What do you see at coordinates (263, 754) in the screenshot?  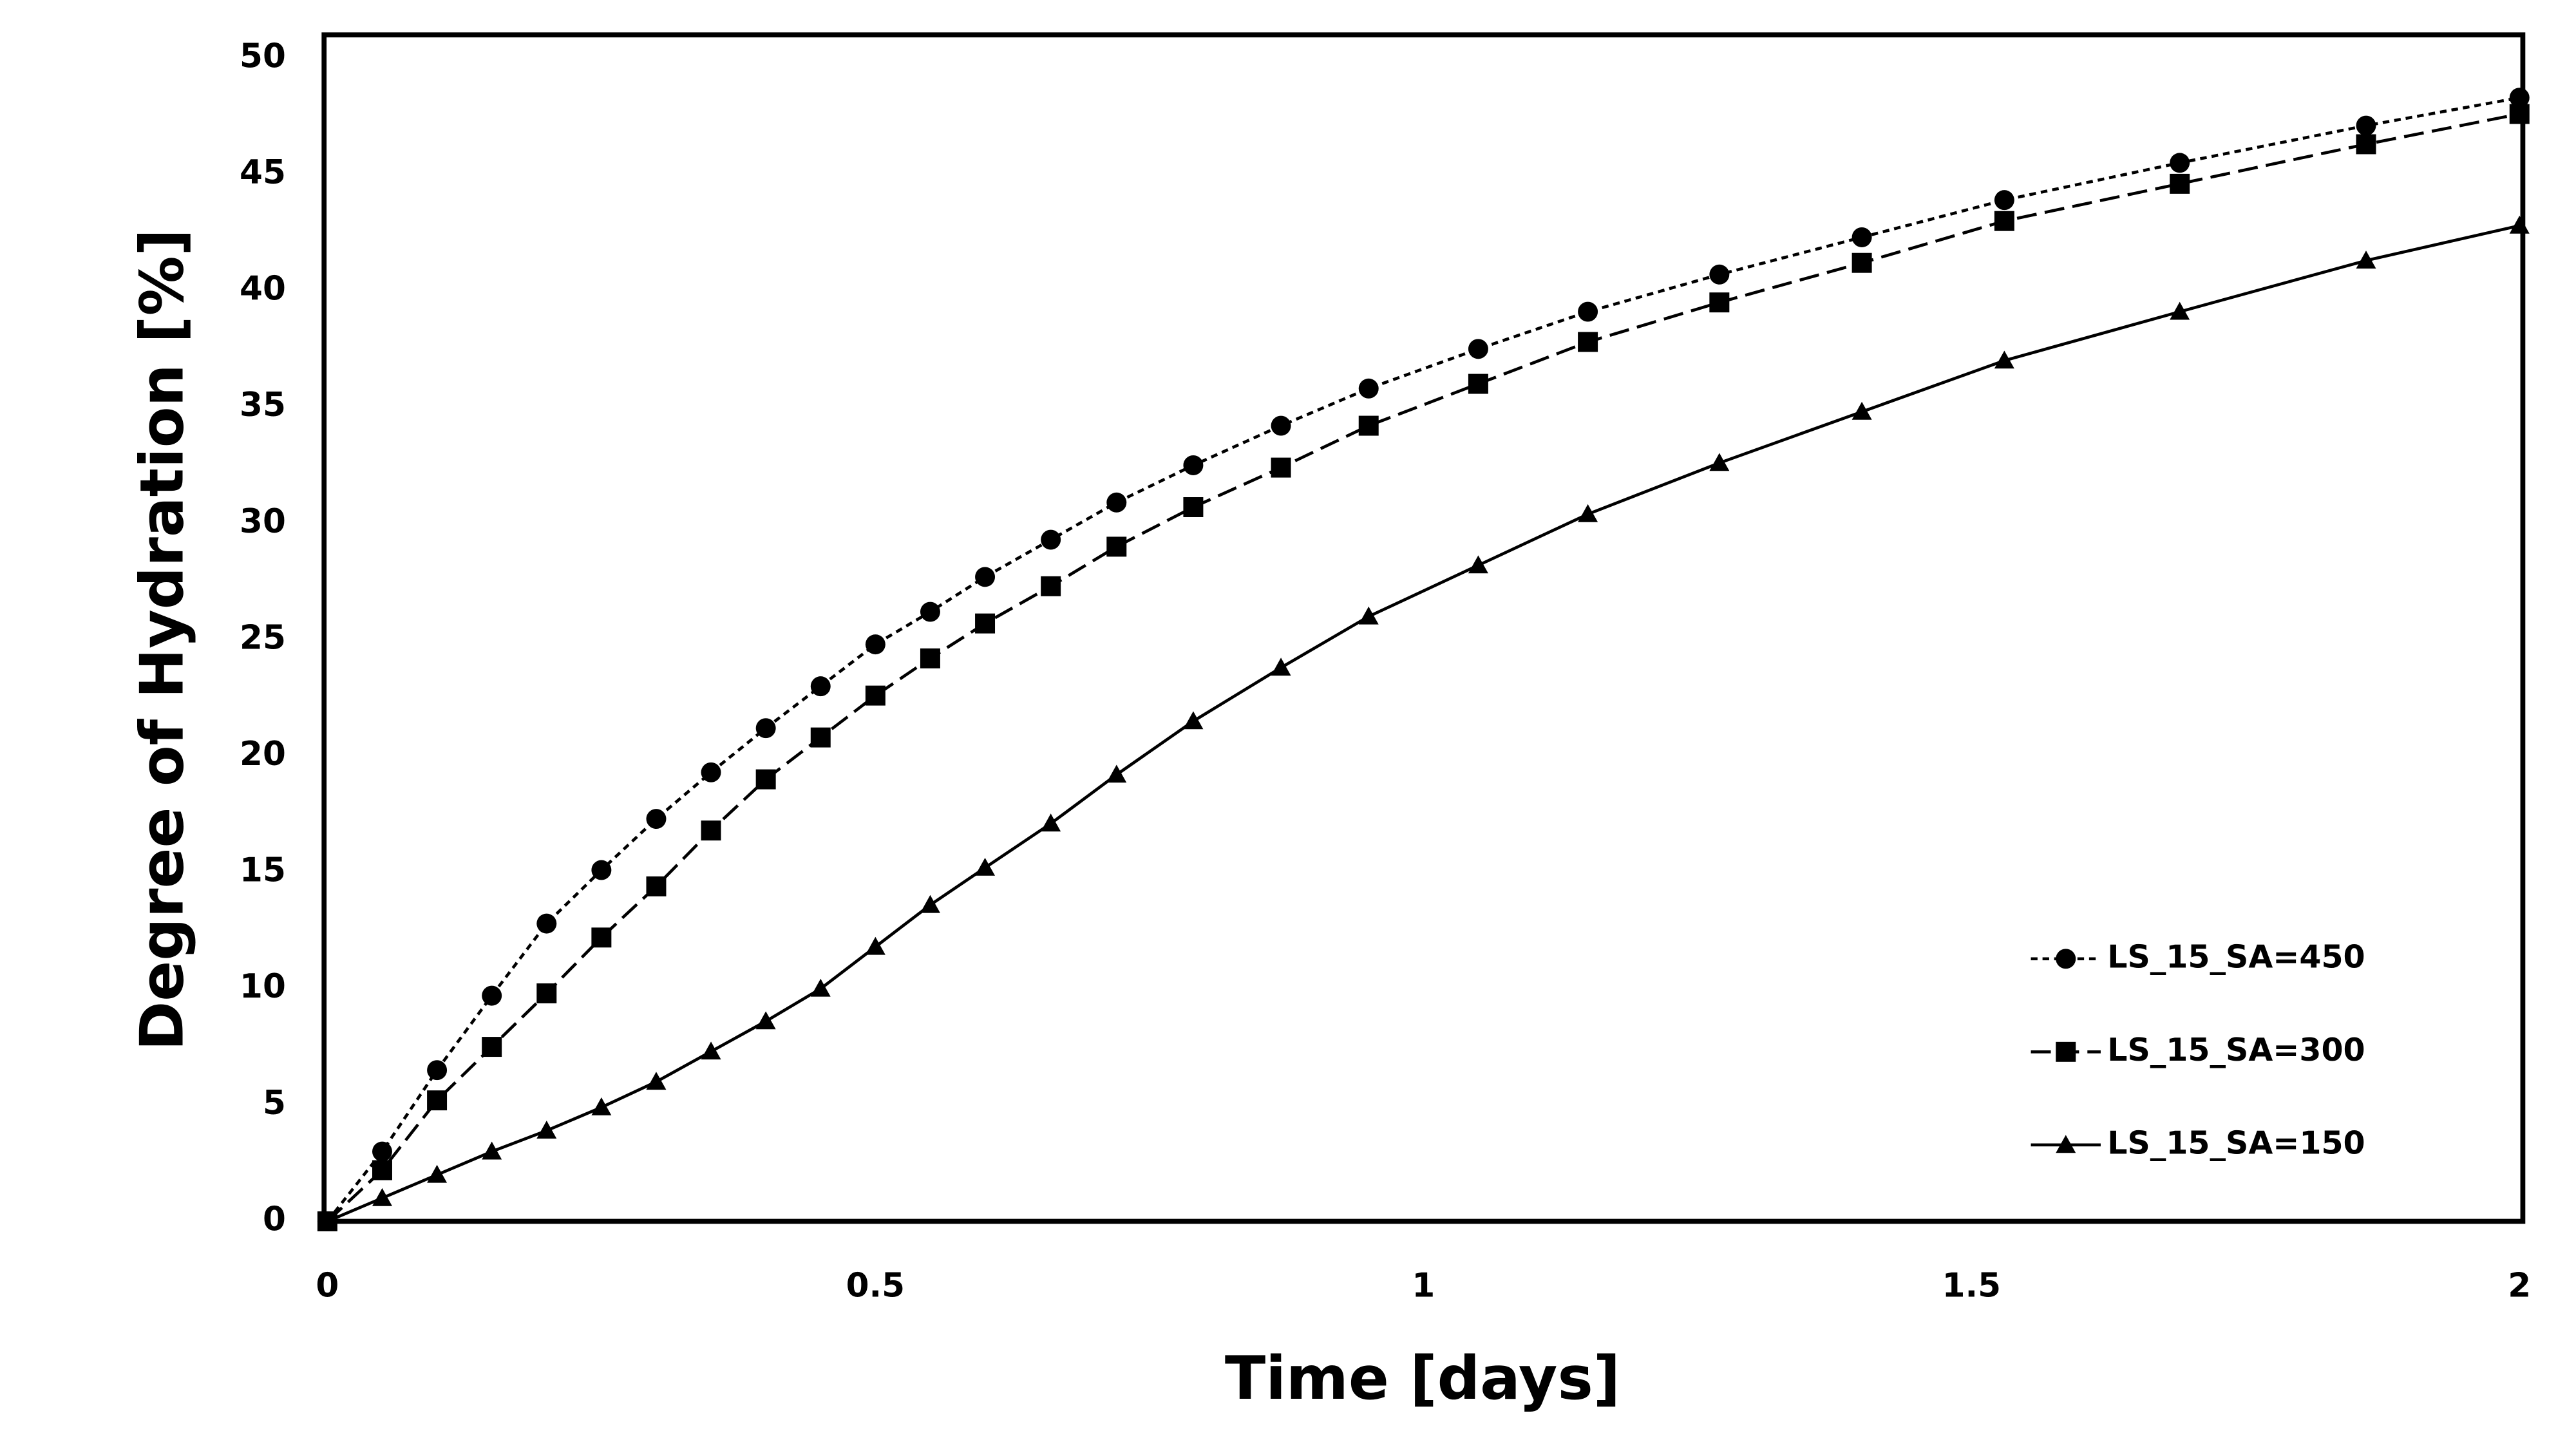 I see `y-tick-label: 20` at bounding box center [263, 754].